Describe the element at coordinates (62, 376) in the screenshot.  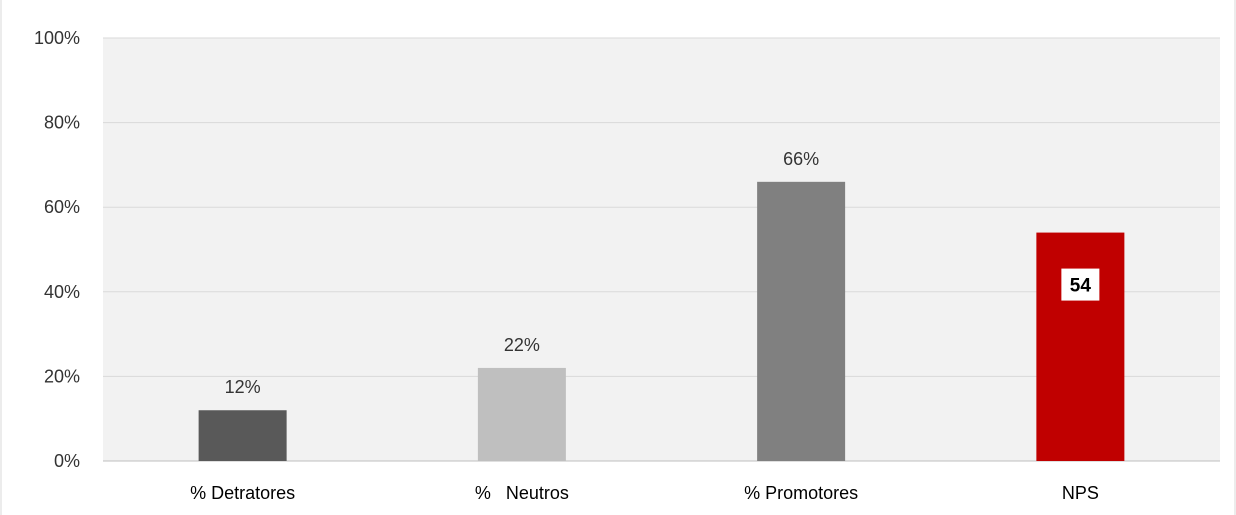
I see `y-tick-label: 20%` at that location.